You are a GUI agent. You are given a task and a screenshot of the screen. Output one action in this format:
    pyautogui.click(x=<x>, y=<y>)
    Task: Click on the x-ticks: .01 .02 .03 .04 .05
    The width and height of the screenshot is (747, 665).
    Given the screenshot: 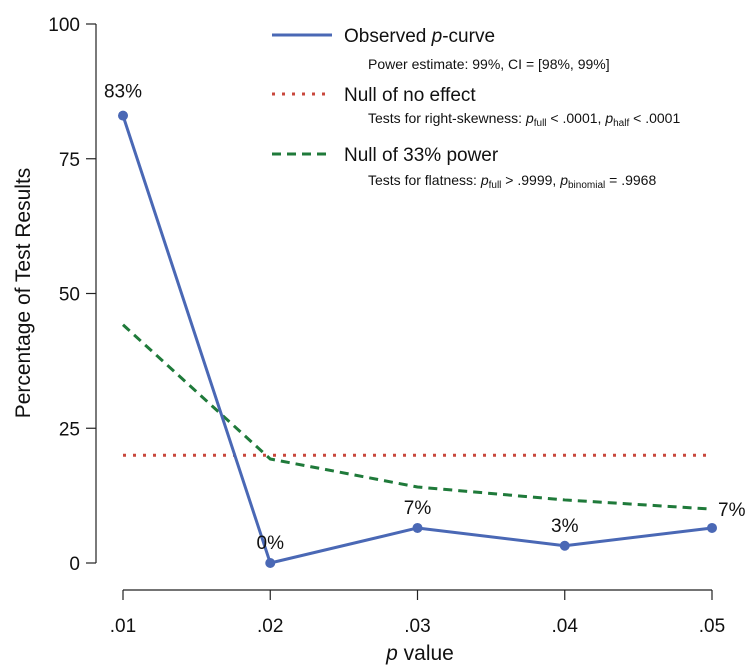 What is the action you would take?
    pyautogui.click(x=417, y=613)
    